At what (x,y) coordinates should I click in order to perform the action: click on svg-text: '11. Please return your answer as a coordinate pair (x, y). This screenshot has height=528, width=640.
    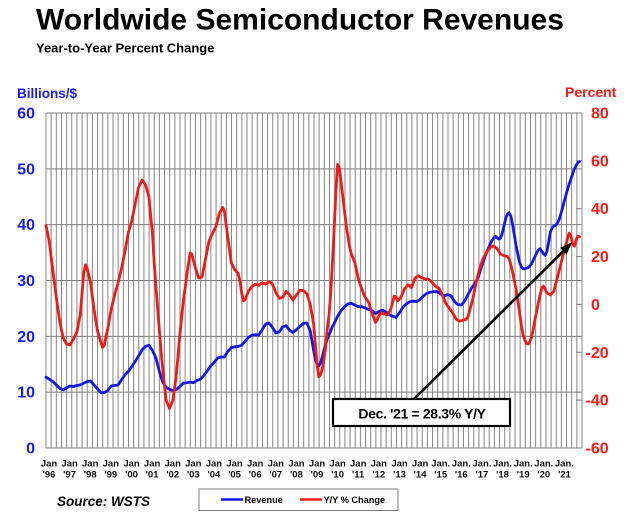
    Looking at the image, I should click on (358, 475).